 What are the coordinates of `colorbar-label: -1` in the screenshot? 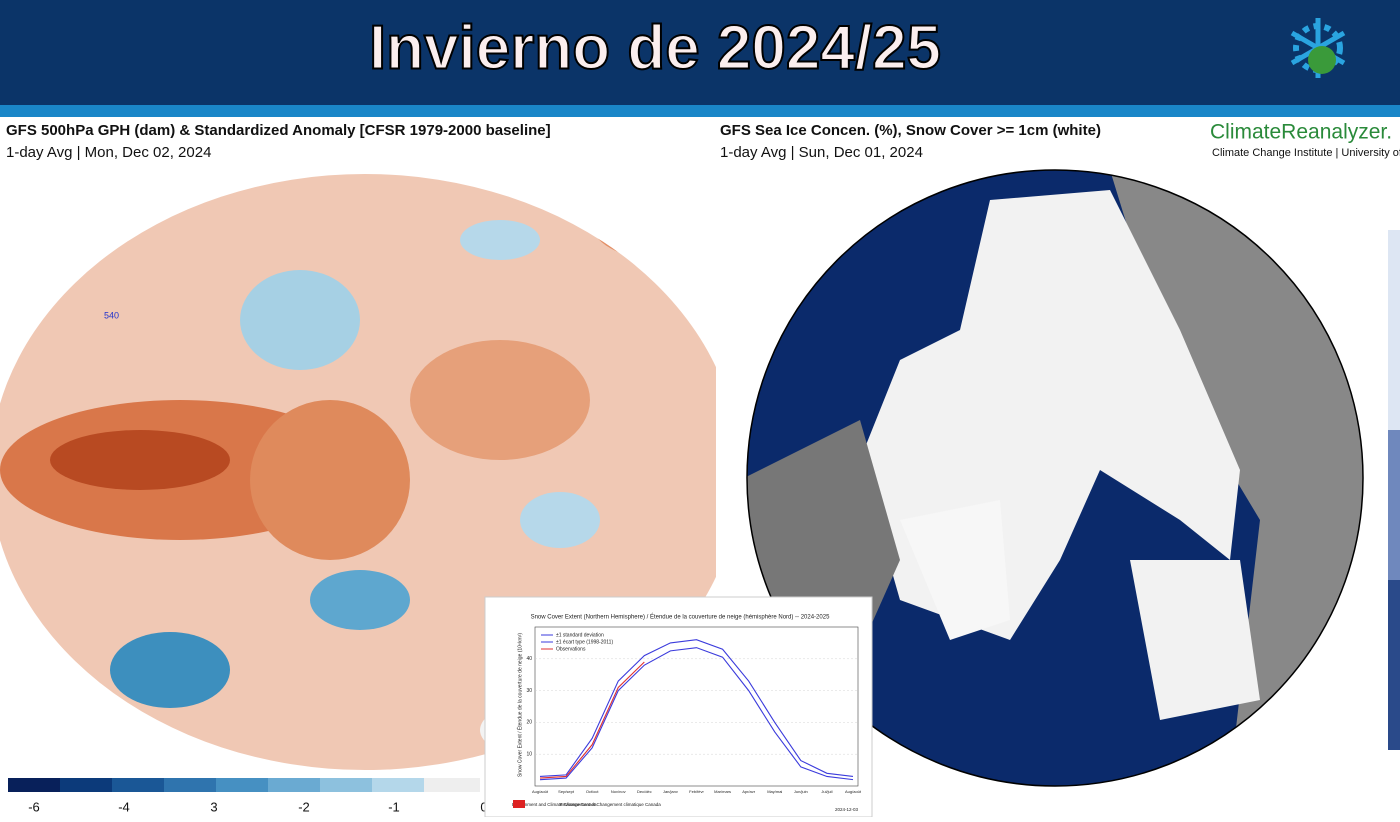 It's located at (394, 806).